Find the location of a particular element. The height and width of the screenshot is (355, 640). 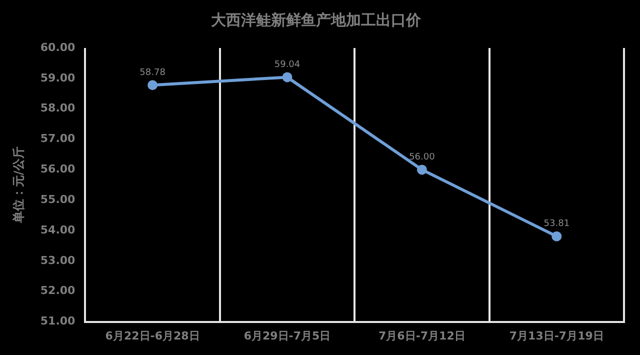

chart-title: 大西洋鲑新鲜鱼产地加工出口价 is located at coordinates (316, 19).